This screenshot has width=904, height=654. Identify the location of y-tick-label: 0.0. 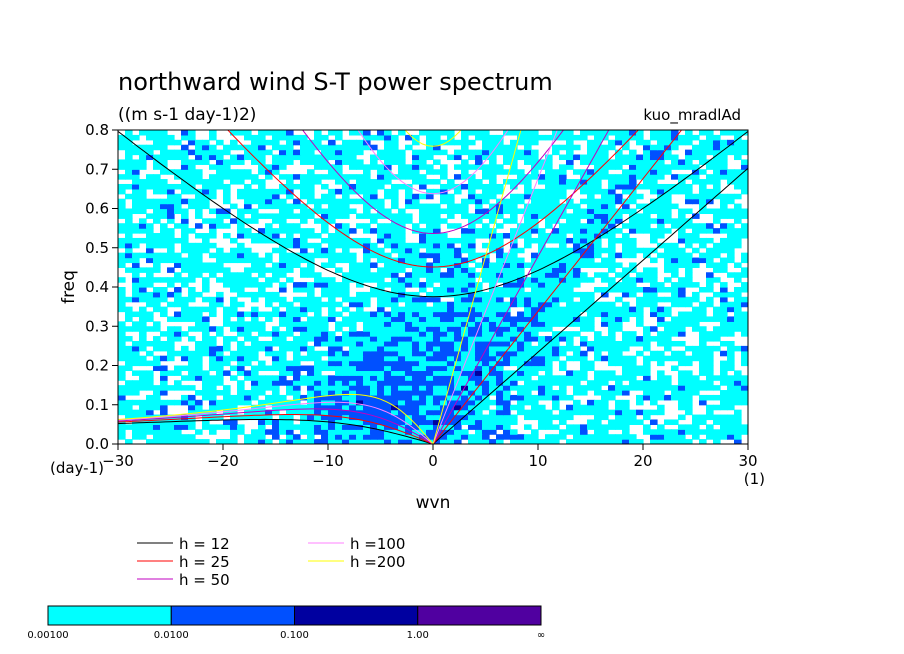
(97, 444).